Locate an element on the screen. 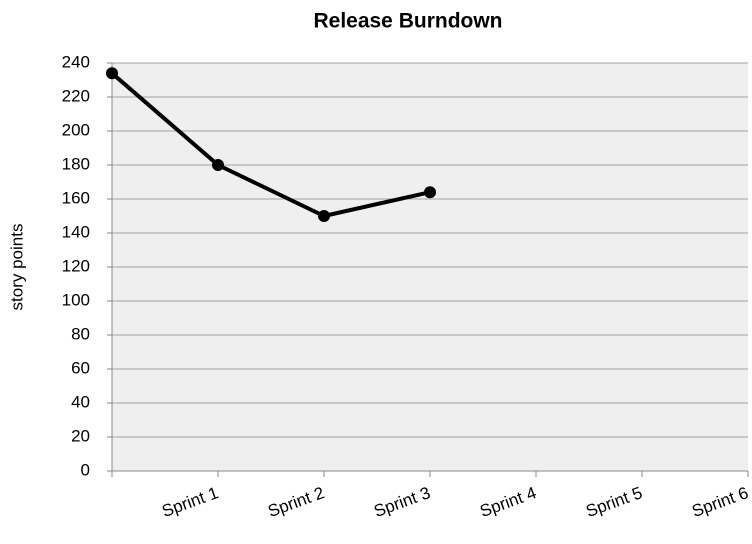 This screenshot has width=752, height=544. chart-title: Release Burndown is located at coordinates (407, 21).